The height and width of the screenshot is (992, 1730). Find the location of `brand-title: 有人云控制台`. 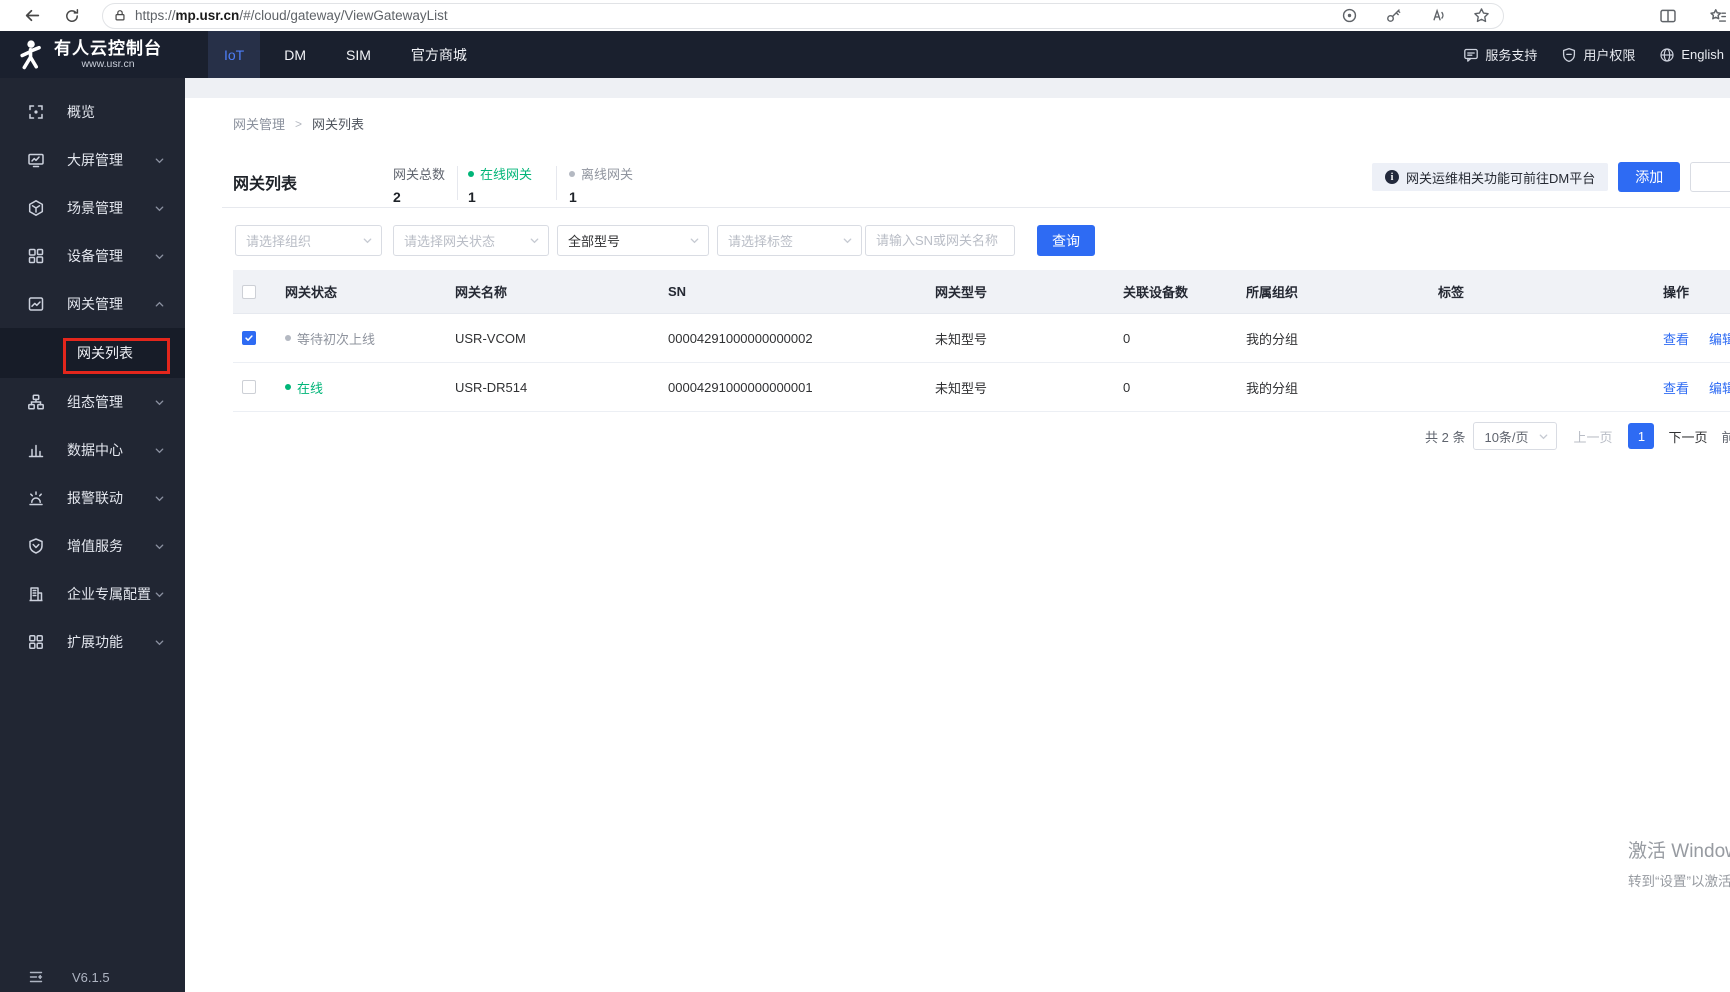

brand-title: 有人云控制台 is located at coordinates (108, 48).